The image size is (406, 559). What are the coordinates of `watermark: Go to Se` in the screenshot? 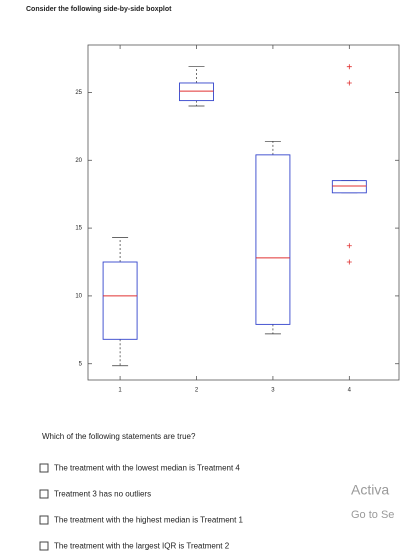 It's located at (372, 515).